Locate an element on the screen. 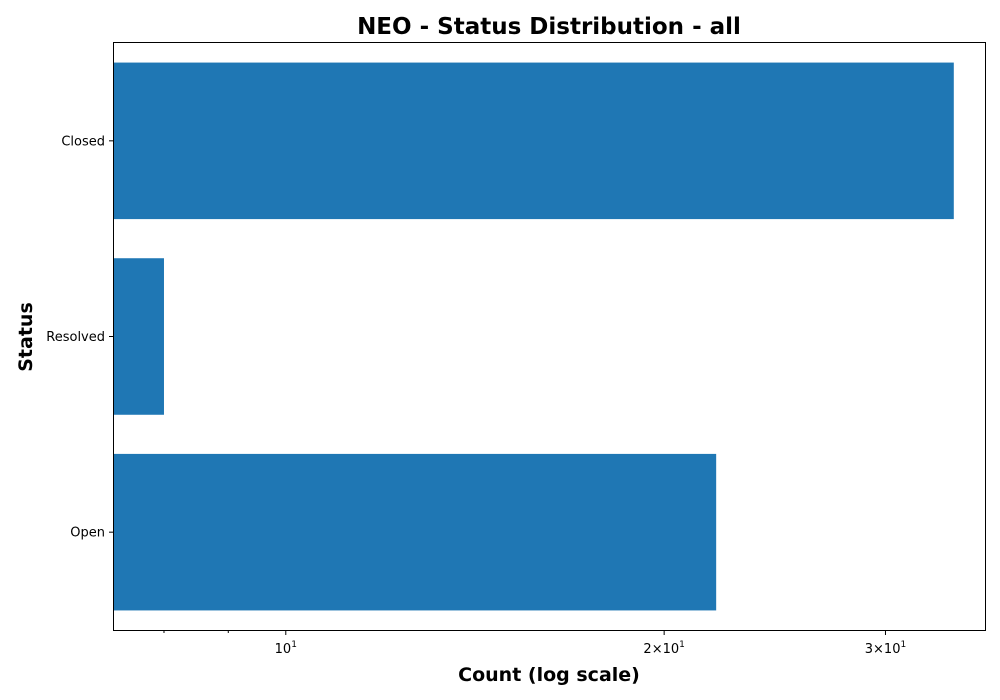 This screenshot has width=1000, height=700. x-tick-label-30: 3×101 is located at coordinates (885, 648).